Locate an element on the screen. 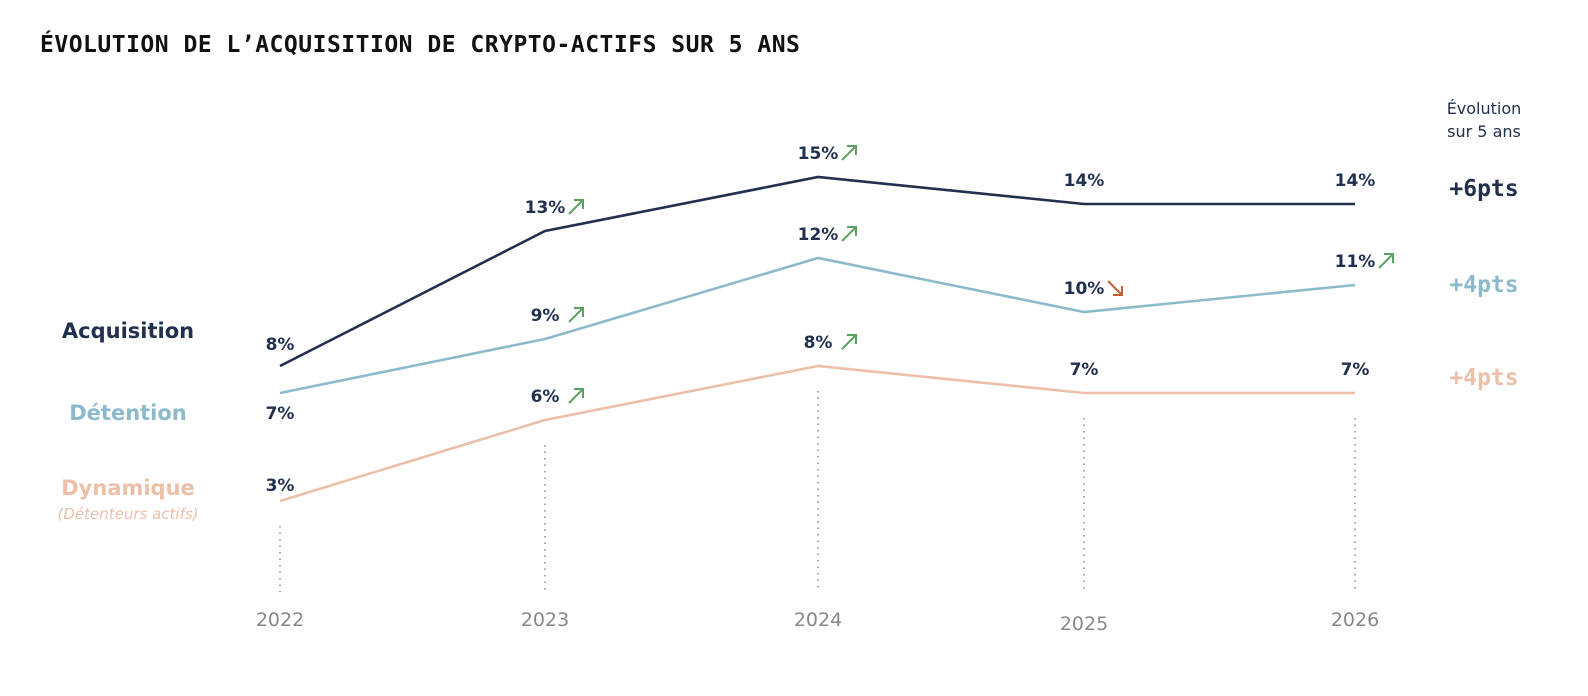 Image resolution: width=1588 pixels, height=696 pixels. data-label-détention-2025: 10% is located at coordinates (1084, 289).